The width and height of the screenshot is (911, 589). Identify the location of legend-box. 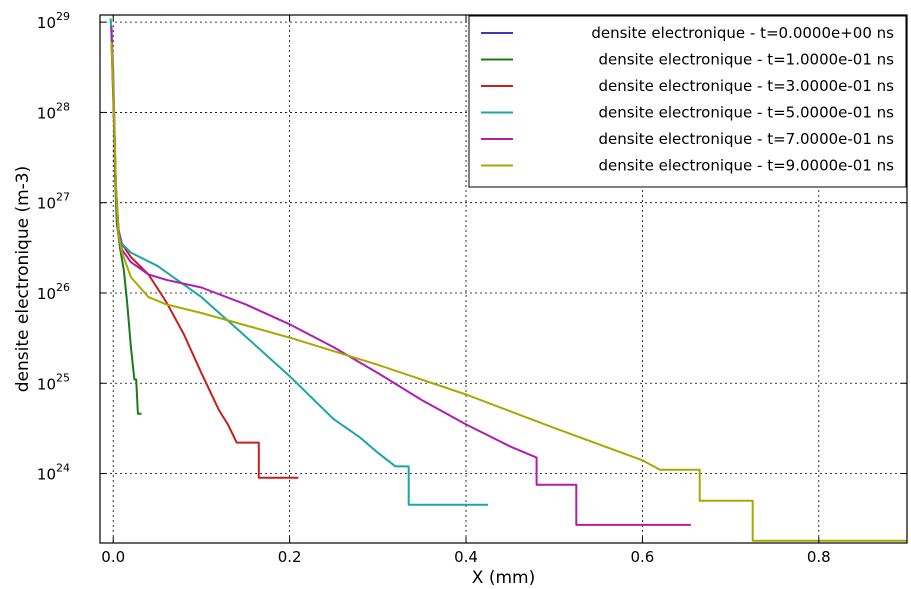
(687, 101).